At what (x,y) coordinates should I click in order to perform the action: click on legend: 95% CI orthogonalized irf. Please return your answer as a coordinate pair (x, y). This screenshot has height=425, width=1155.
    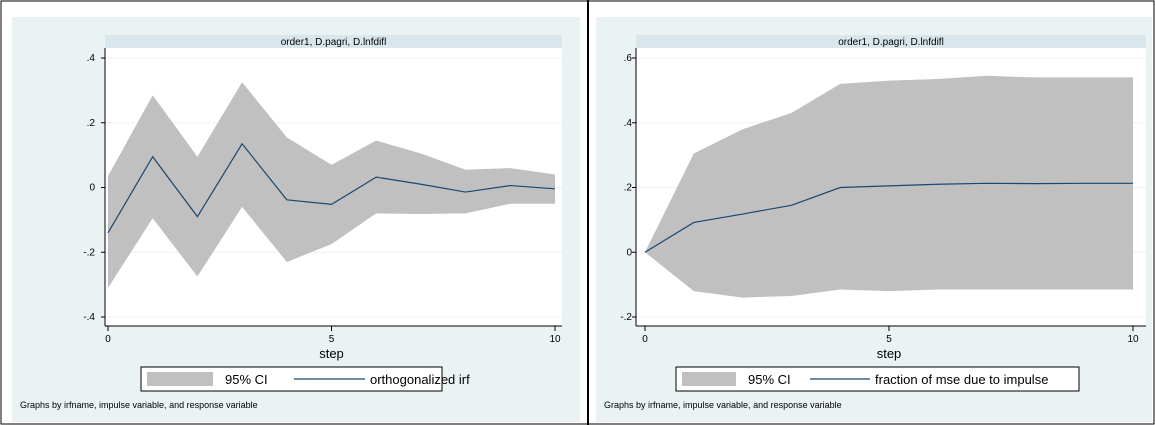
    Looking at the image, I should click on (305, 379).